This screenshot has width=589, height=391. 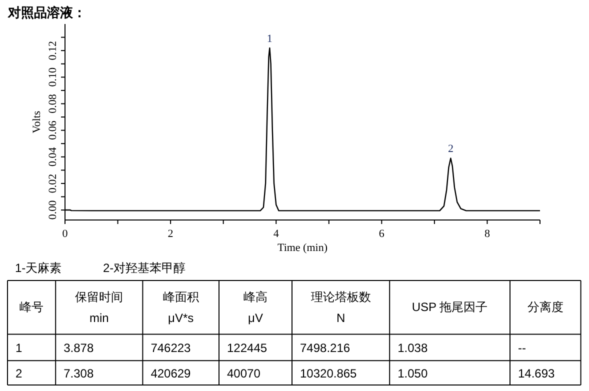 I want to click on text: 峰高 μV, so click(x=256, y=307).